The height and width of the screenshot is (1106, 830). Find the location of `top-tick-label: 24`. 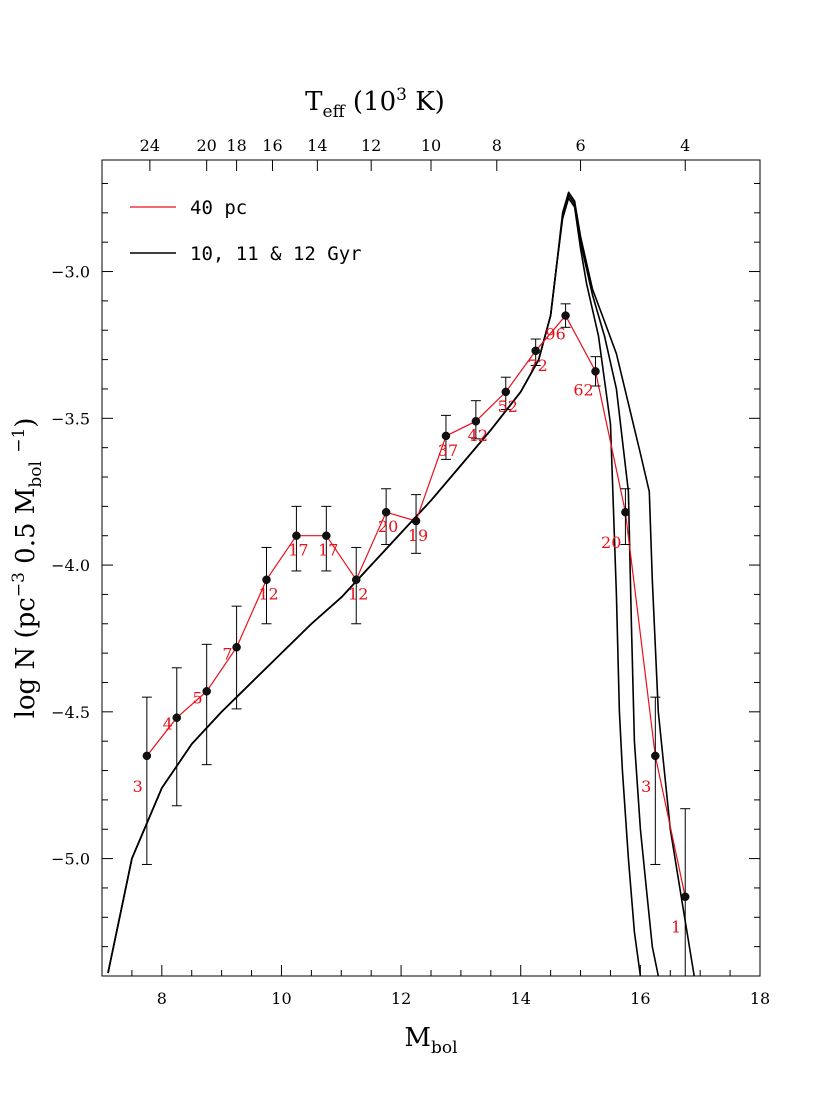

top-tick-label: 24 is located at coordinates (150, 145).